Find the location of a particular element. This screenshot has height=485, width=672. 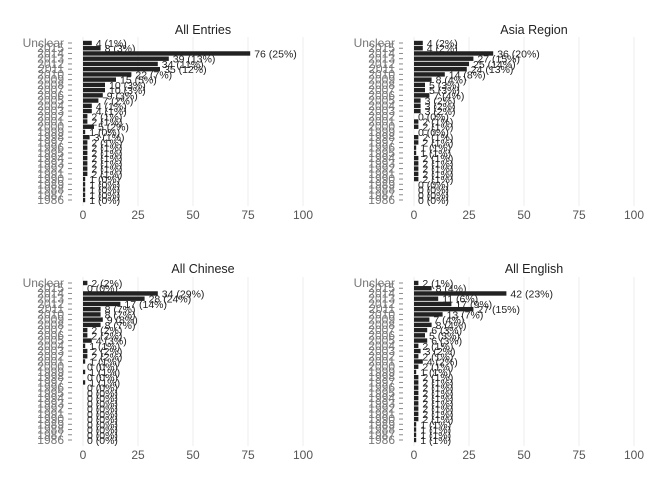

y-tick-label: 1991 is located at coordinates (381, 174).